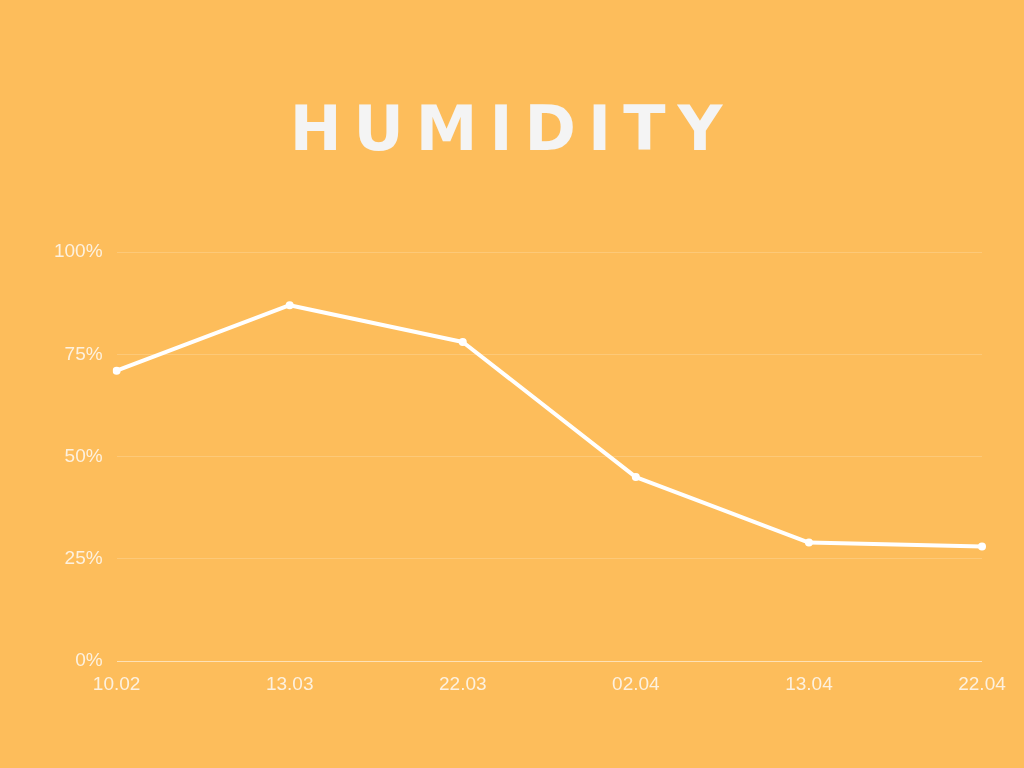 The image size is (1024, 768). I want to click on x-tick-label: 13.04, so click(809, 683).